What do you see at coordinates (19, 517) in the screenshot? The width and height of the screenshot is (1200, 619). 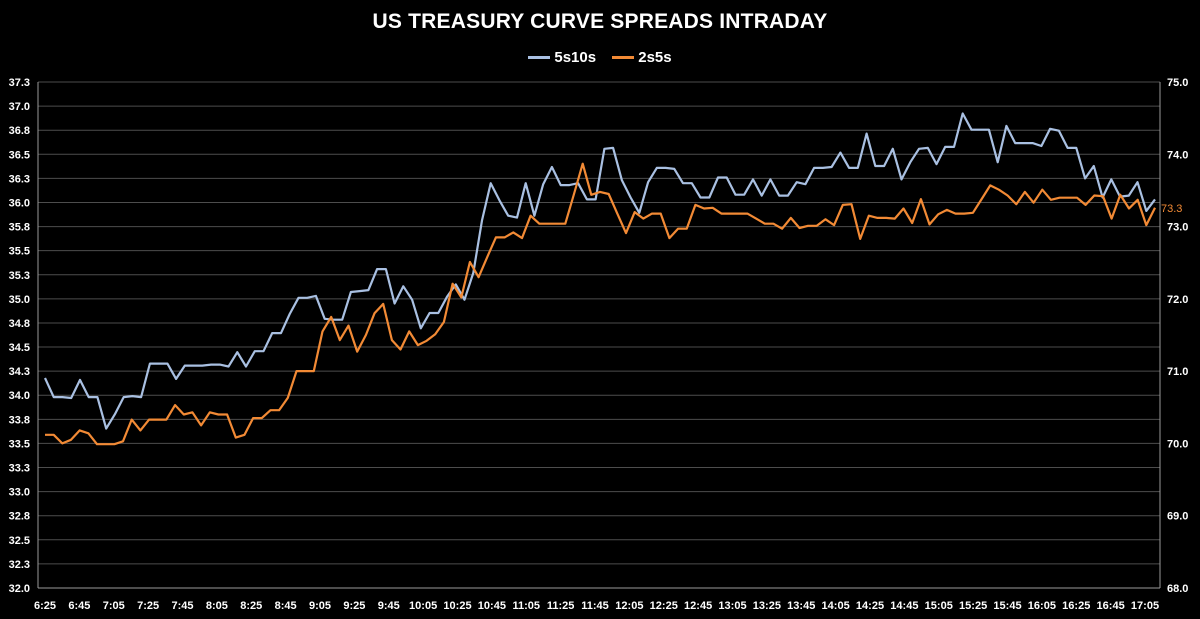 I see `y-left-tick-label: 32.8` at bounding box center [19, 517].